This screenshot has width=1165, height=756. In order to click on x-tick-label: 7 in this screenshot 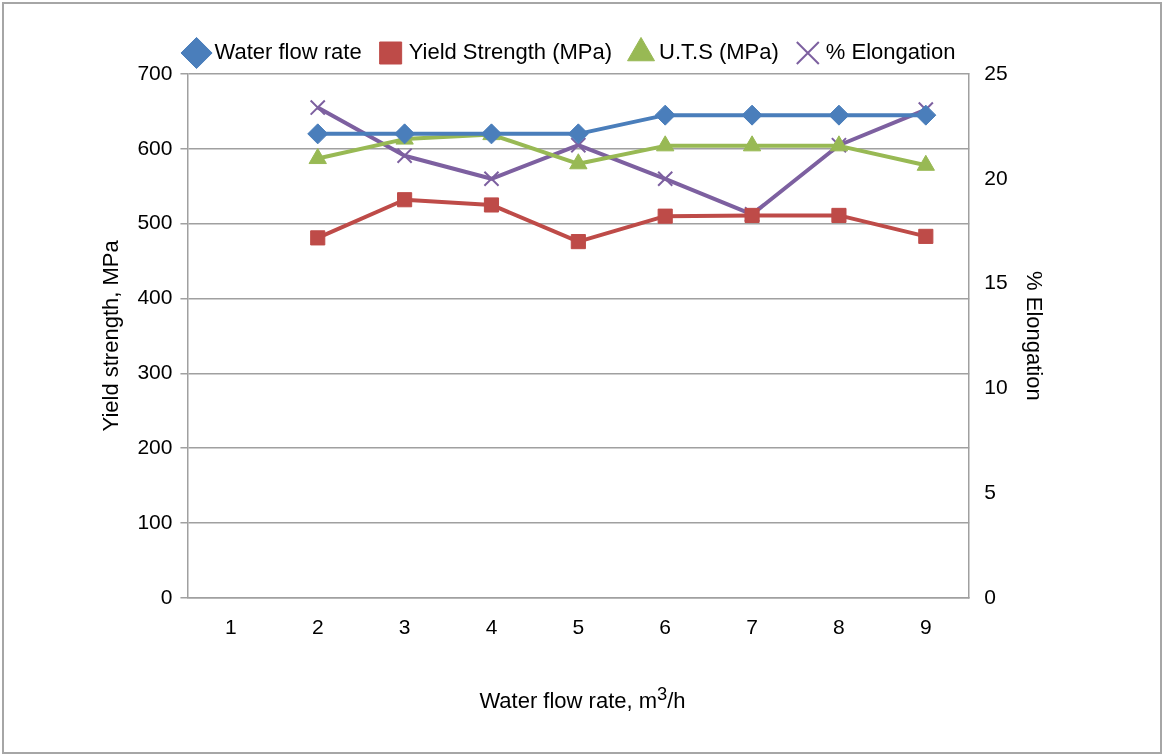, I will do `click(752, 627)`.